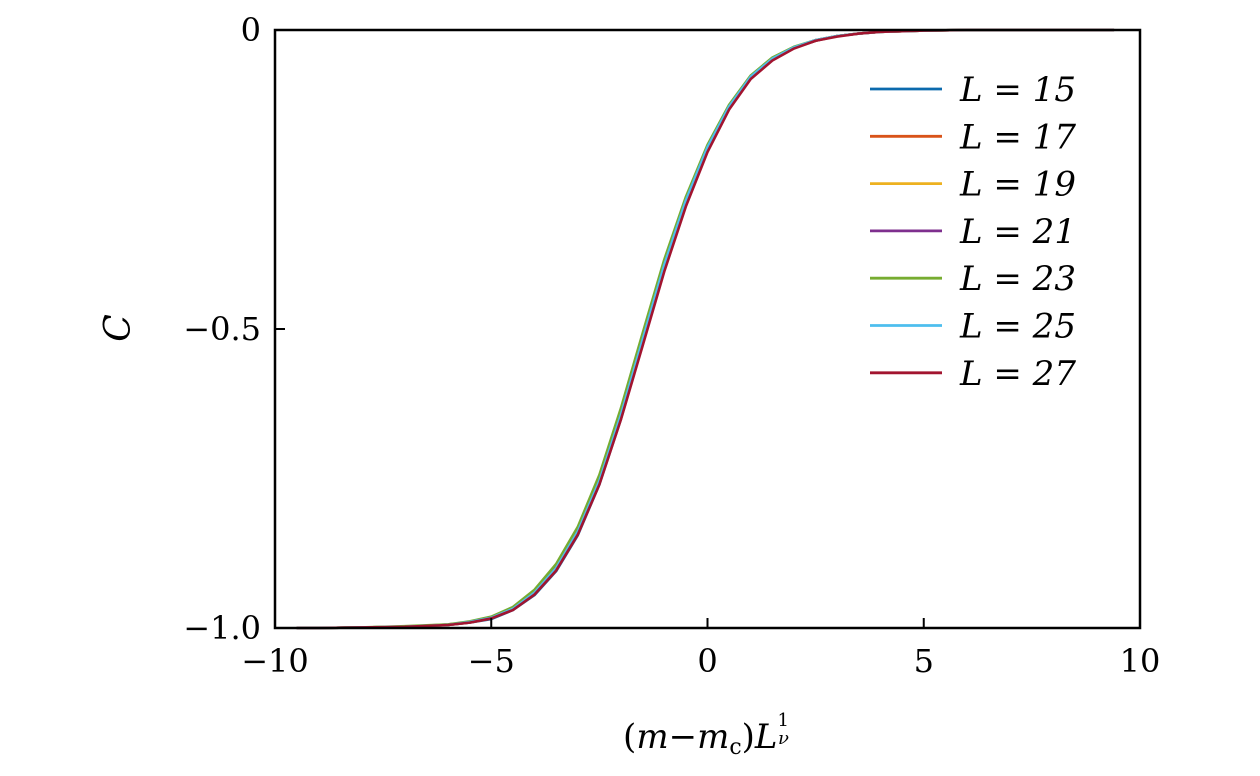 The image size is (1260, 776). Describe the element at coordinates (222, 329) in the screenshot. I see `y-tick-label: −0.5` at that location.